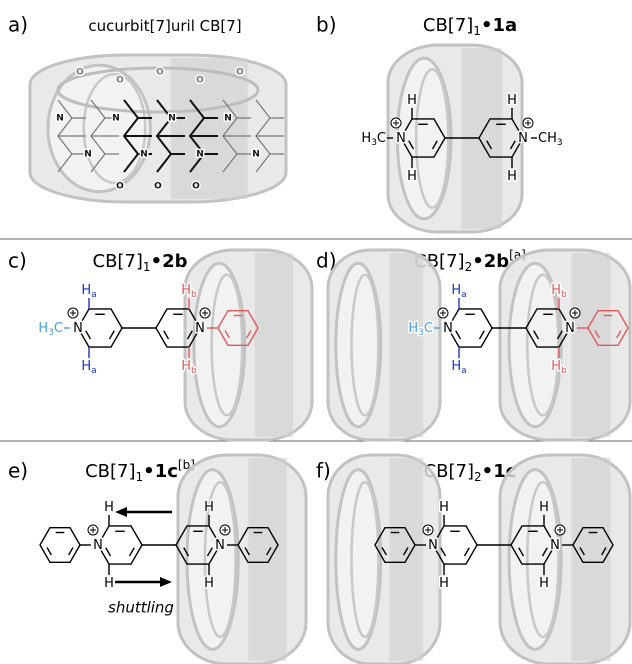 This screenshot has width=632, height=664. Describe the element at coordinates (147, 267) in the screenshot. I see `text-part: 1` at that location.